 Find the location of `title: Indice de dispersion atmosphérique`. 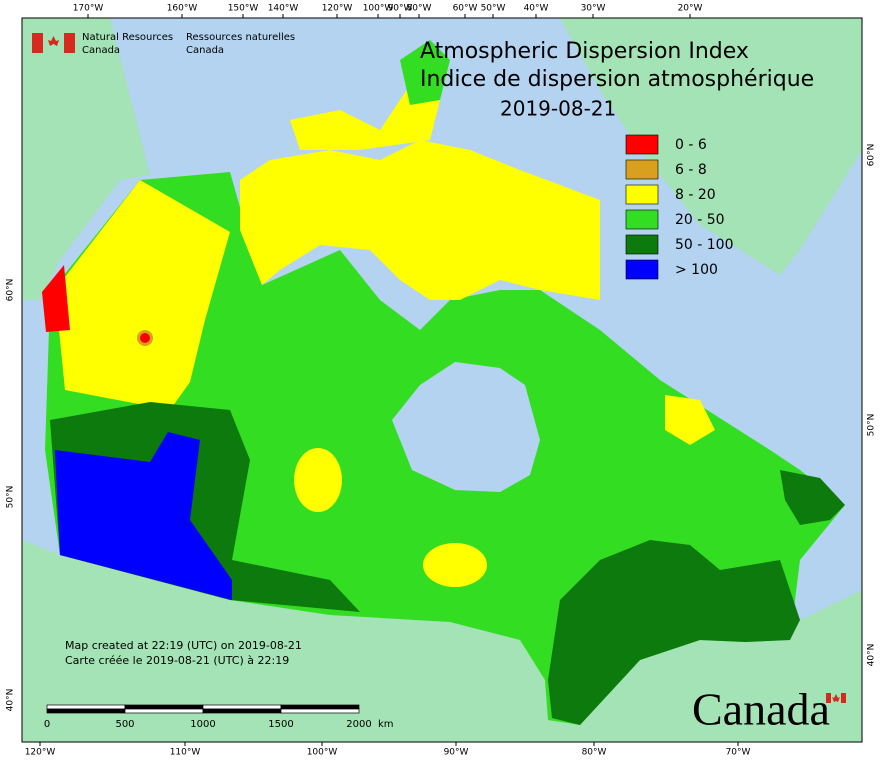

title: Indice de dispersion atmosphérique is located at coordinates (617, 79).